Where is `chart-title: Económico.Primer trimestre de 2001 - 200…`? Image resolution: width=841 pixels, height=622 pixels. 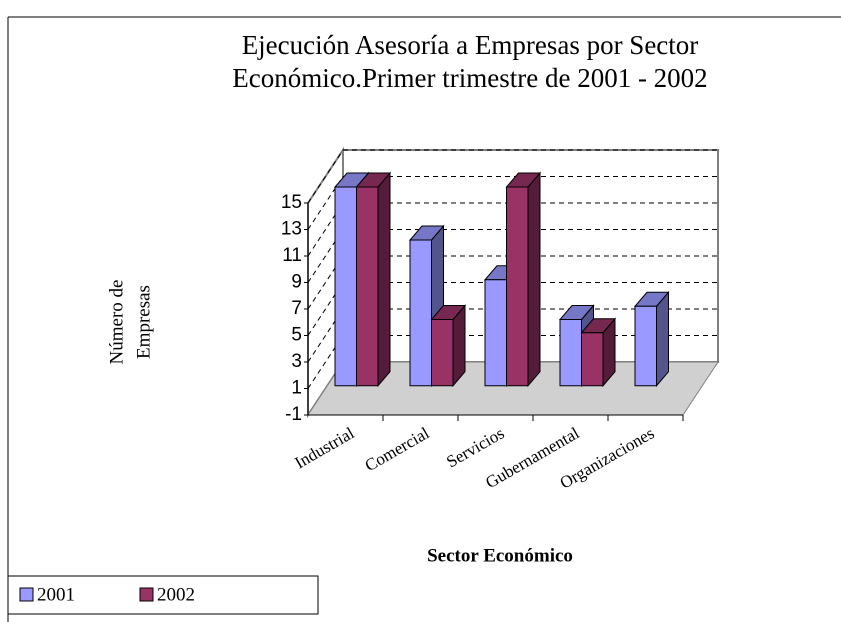 chart-title: Económico.Primer trimestre de 2001 - 200… is located at coordinates (469, 78).